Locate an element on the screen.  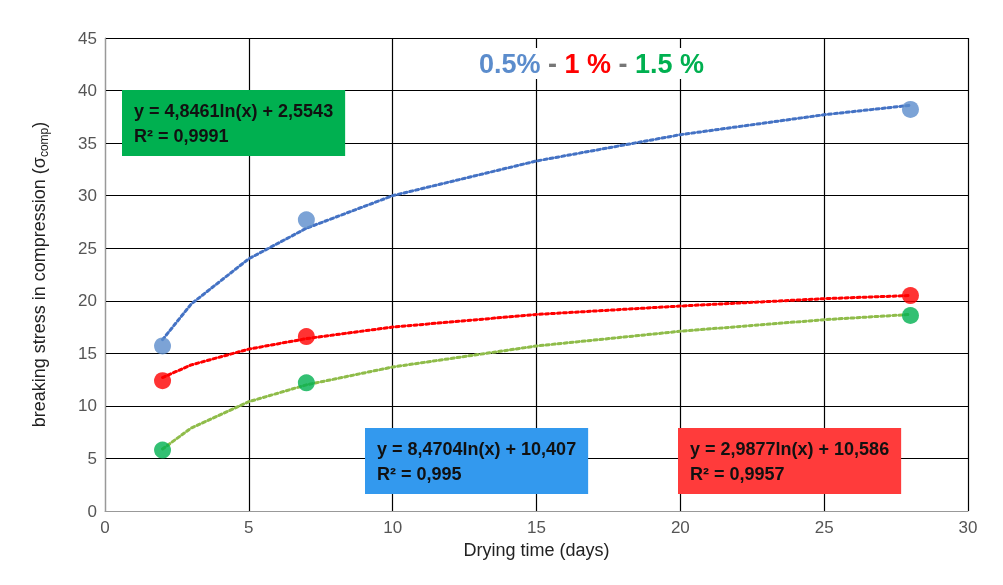
x-tick-label: 20 is located at coordinates (680, 527).